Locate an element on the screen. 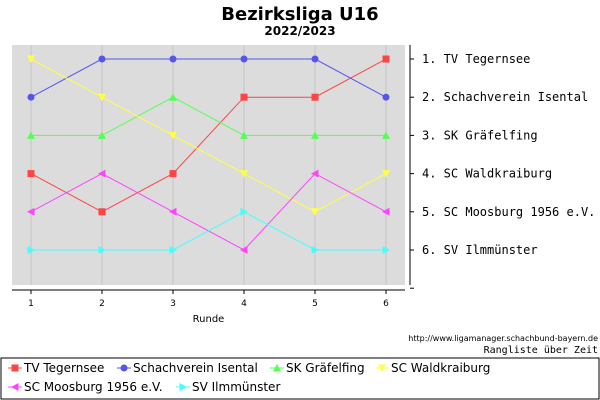  x-tick-label-1: 1 is located at coordinates (31, 304).